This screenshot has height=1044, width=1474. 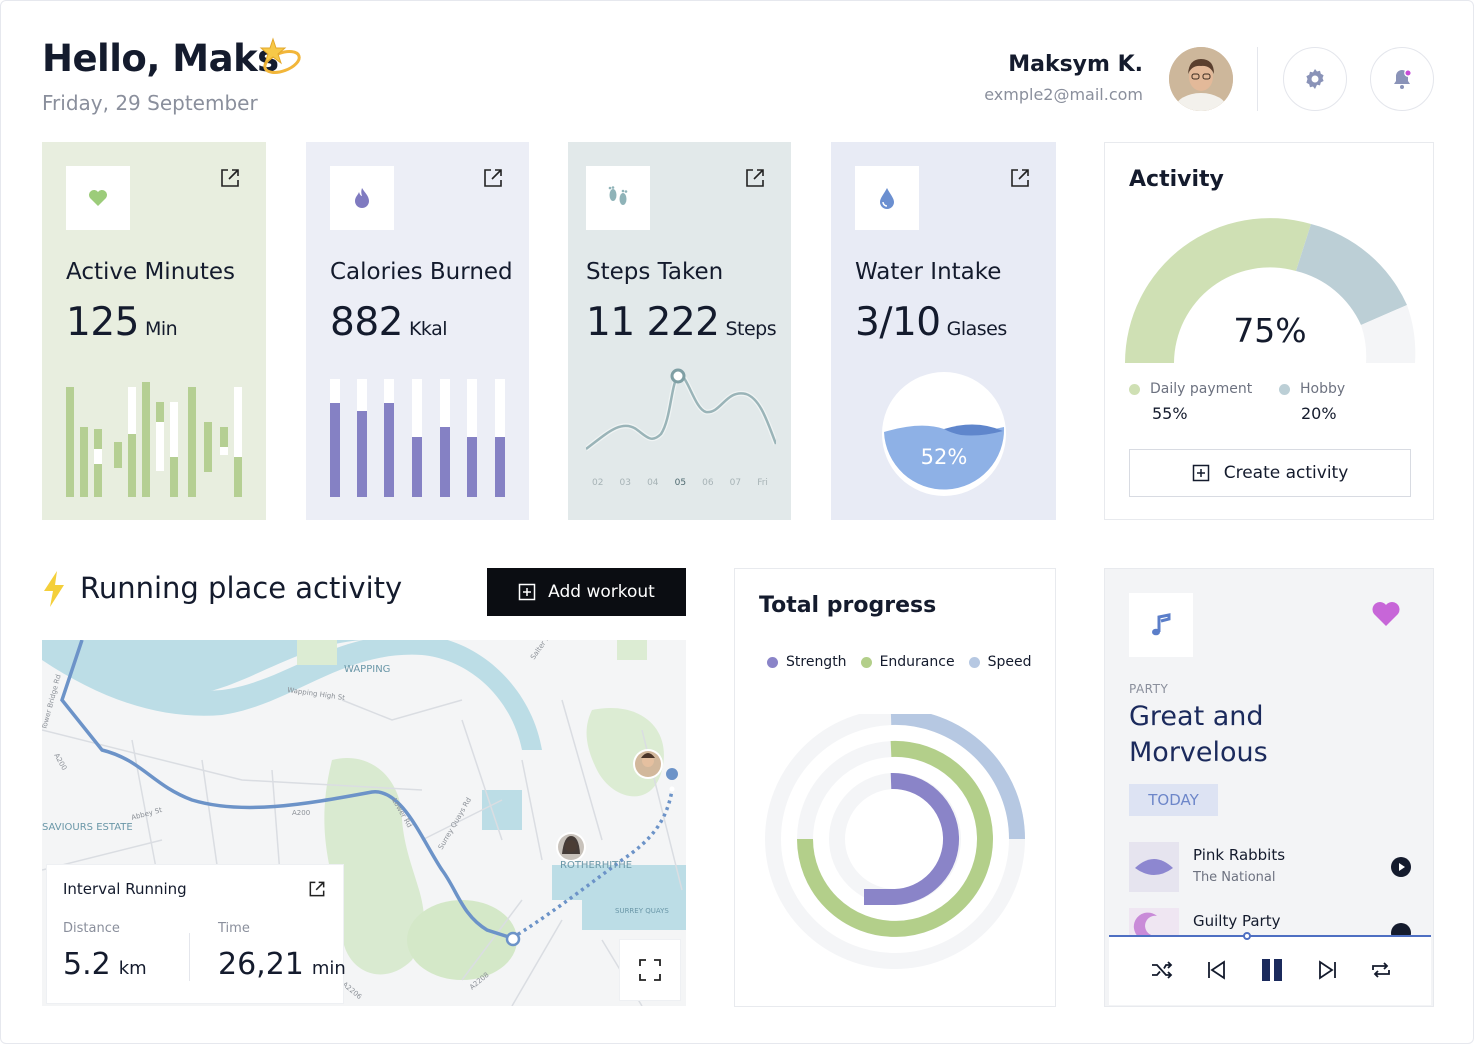 What do you see at coordinates (681, 409) in the screenshot?
I see `steps-line-chart` at bounding box center [681, 409].